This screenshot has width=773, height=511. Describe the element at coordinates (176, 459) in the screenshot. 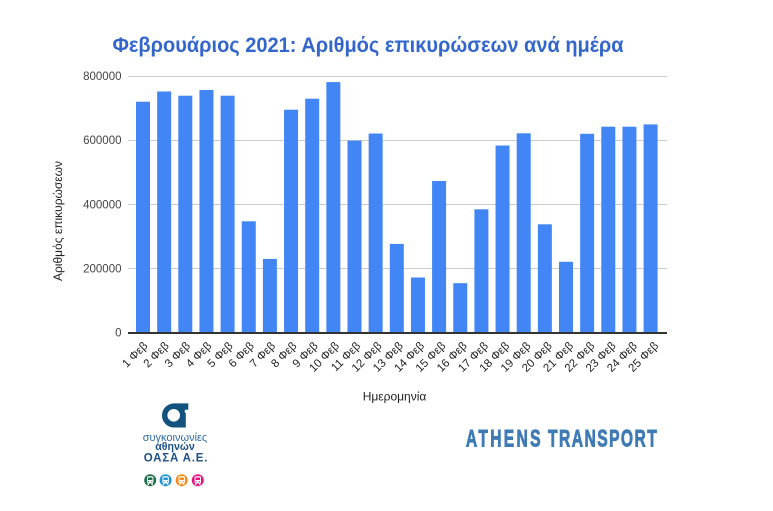

I see `svg-text: ΟΑΣΑ Α.Ε.` at that location.